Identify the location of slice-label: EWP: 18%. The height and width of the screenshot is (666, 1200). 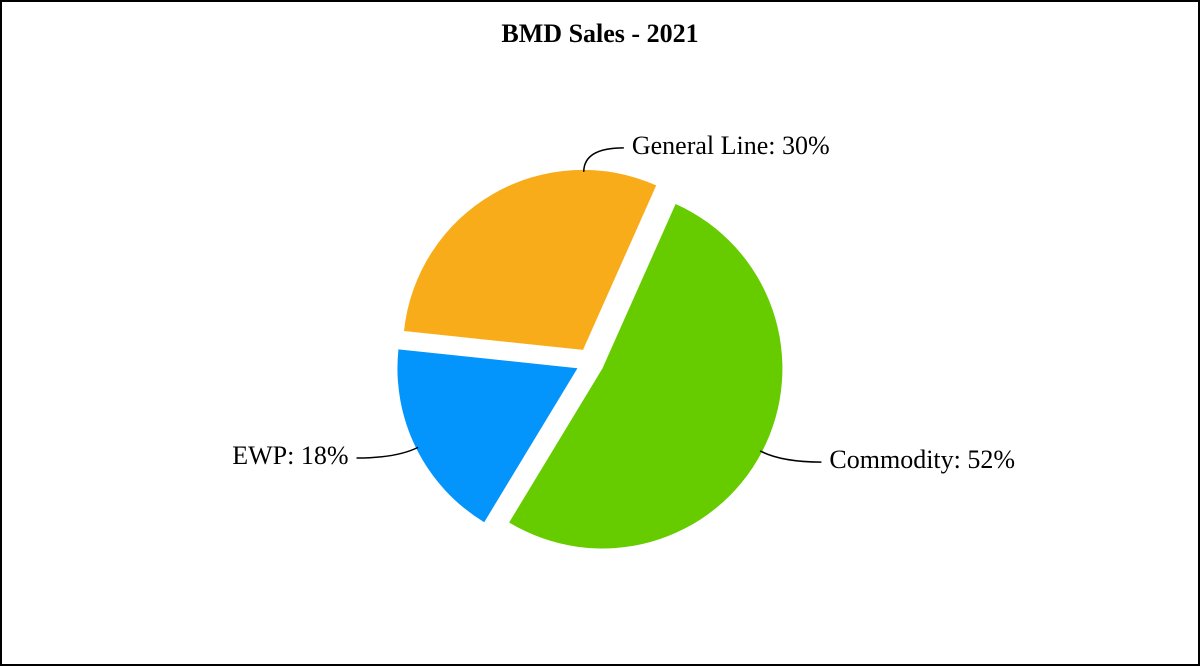
(290, 455).